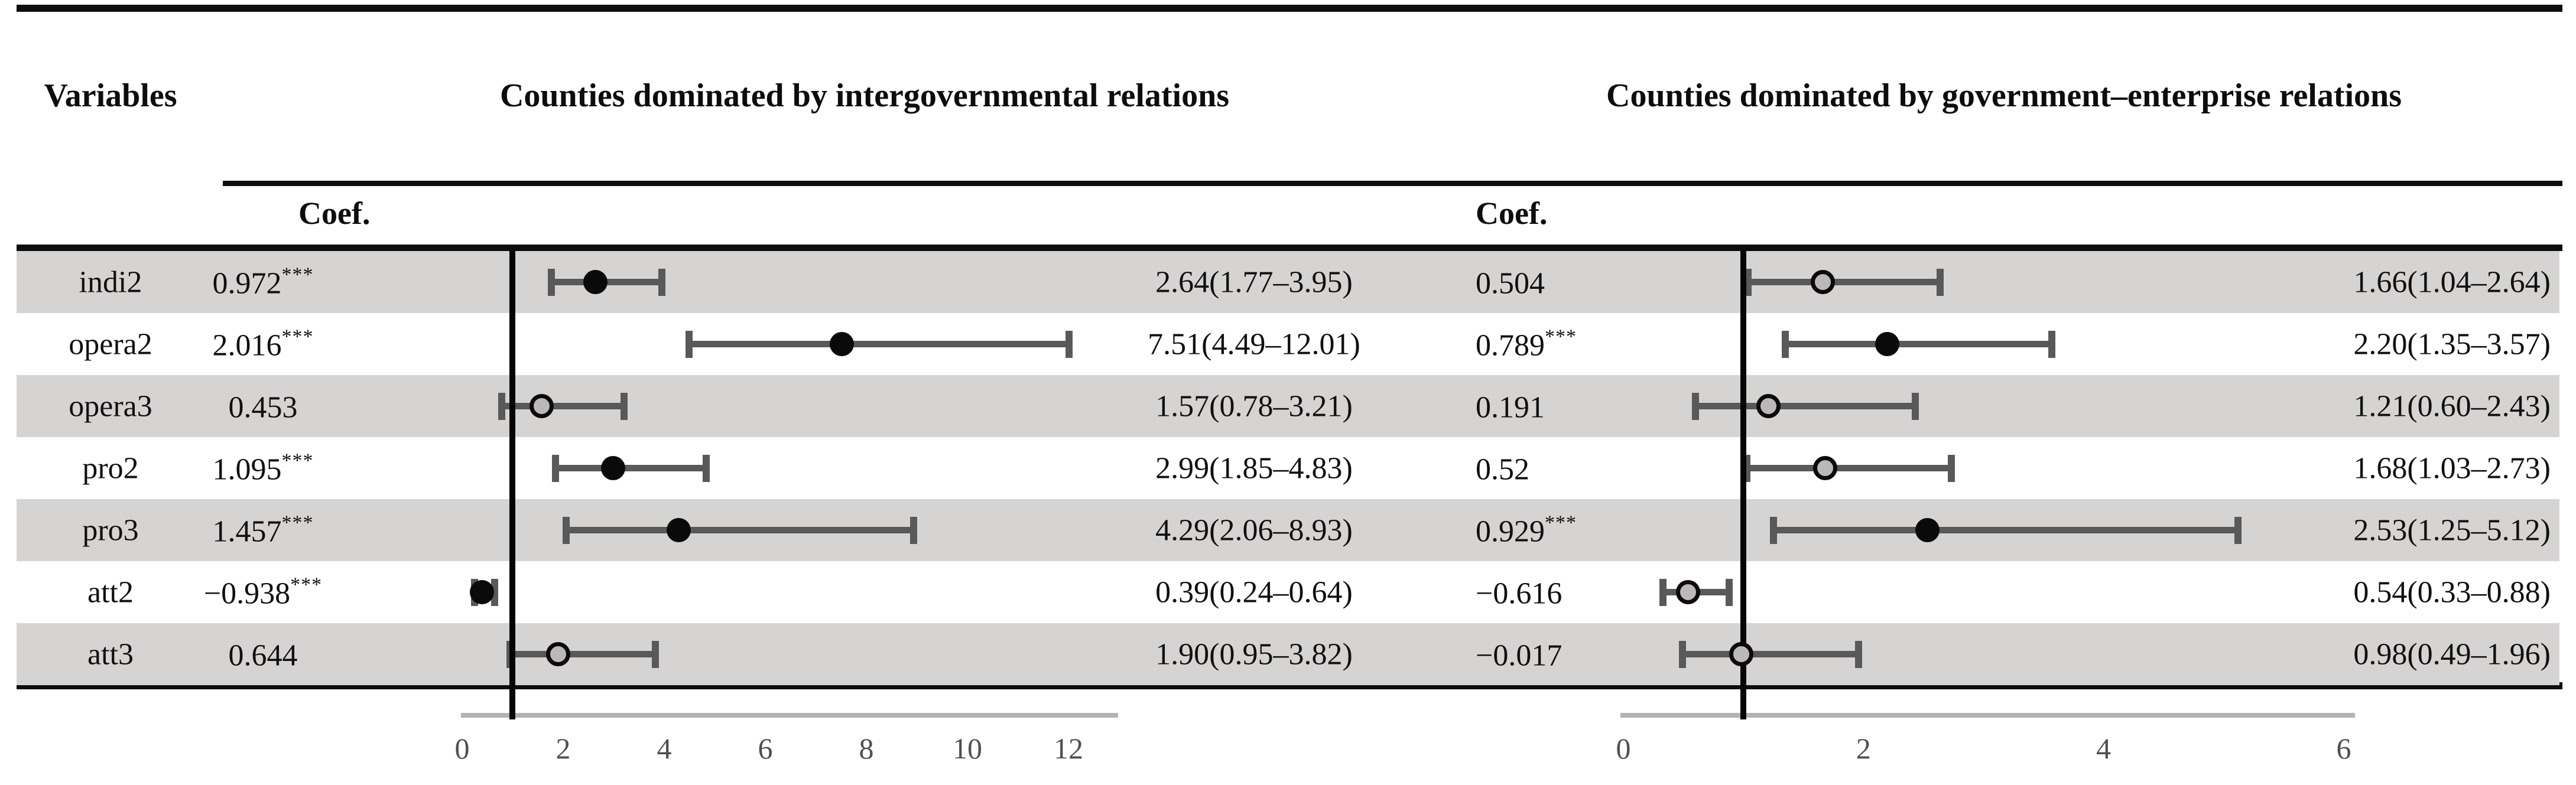 The image size is (2576, 785). Describe the element at coordinates (866, 748) in the screenshot. I see `x-axis-tick-label: 8` at that location.